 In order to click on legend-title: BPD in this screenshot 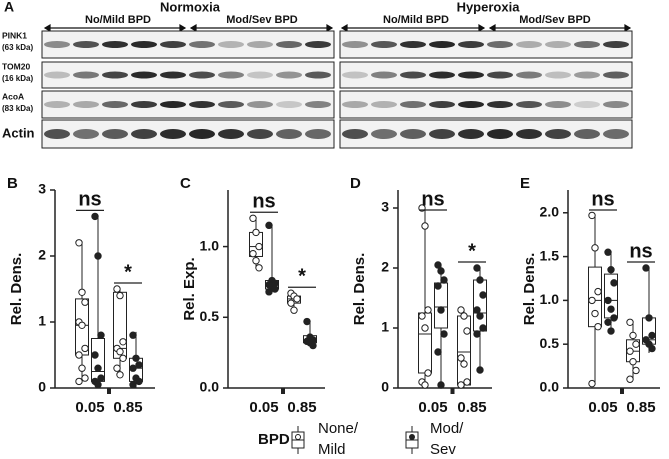, I will do `click(274, 439)`.